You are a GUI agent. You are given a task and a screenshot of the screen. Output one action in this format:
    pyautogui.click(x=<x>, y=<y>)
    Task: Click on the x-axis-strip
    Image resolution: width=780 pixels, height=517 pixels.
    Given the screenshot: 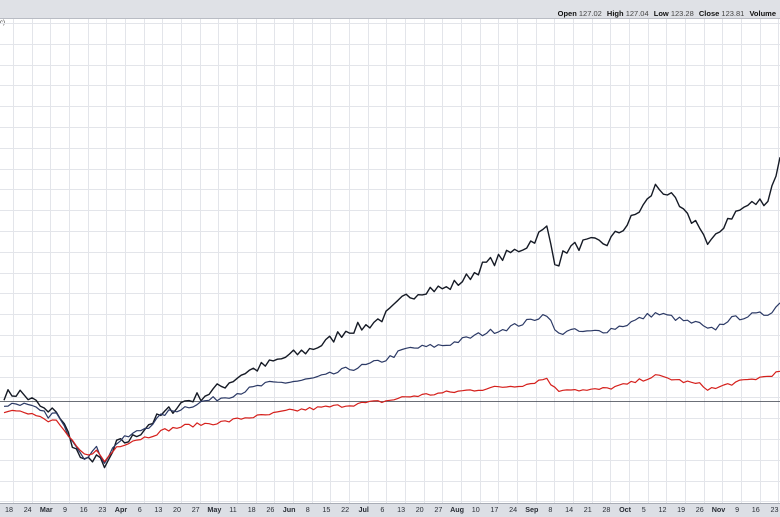 What is the action you would take?
    pyautogui.click(x=390, y=510)
    